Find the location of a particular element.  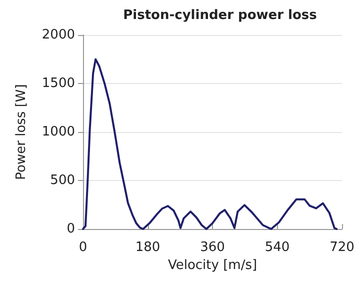

x-tick-label: 0 is located at coordinates (83, 247).